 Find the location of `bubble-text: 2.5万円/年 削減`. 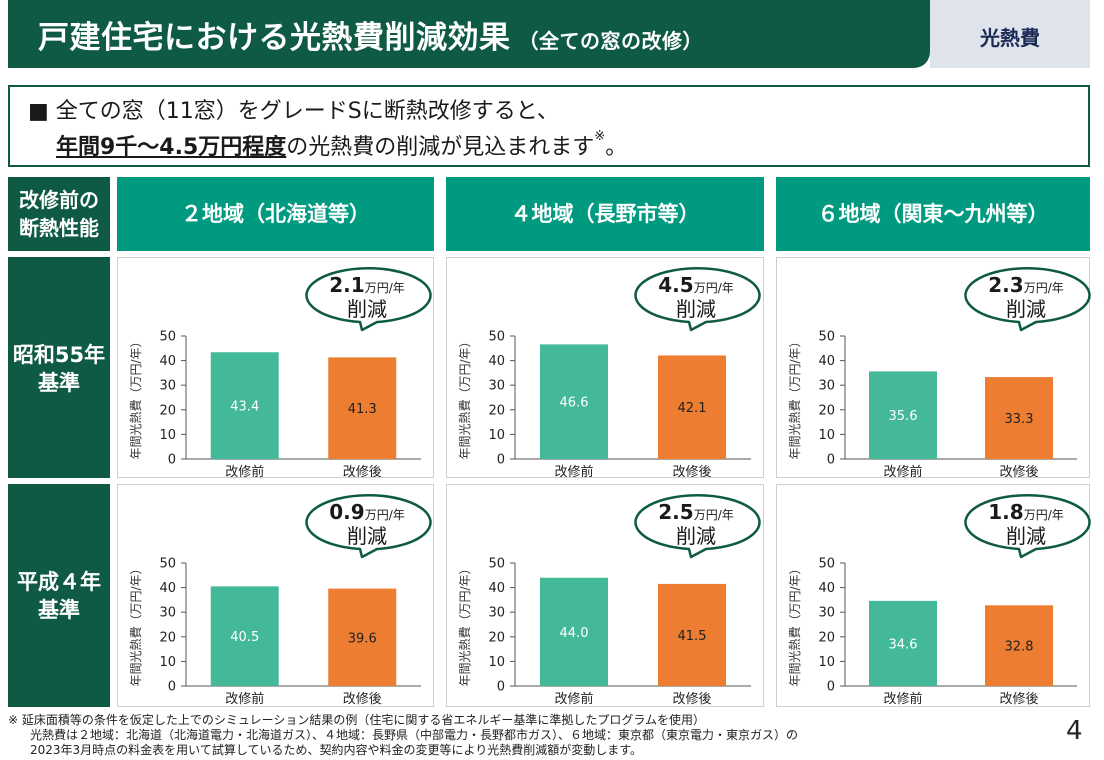

bubble-text: 2.5万円/年 削減 is located at coordinates (696, 524).